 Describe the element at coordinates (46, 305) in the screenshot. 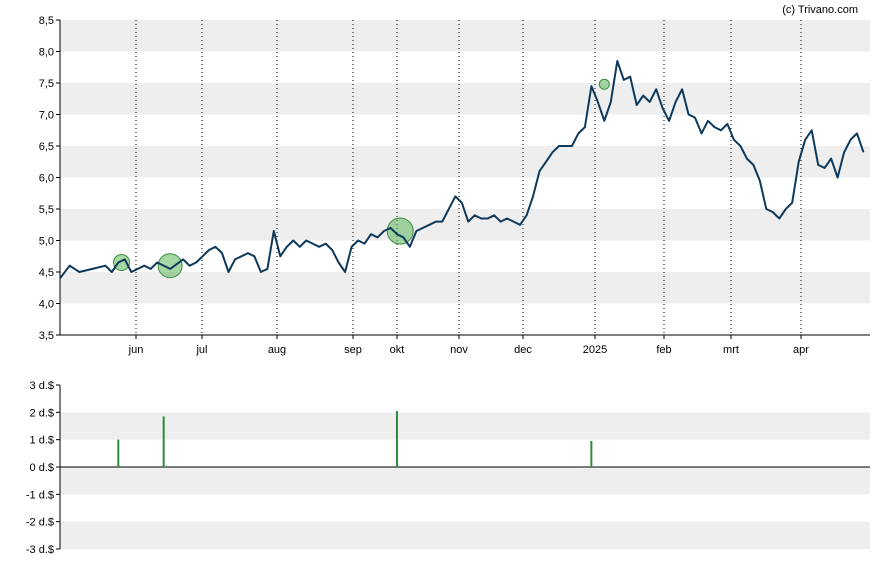

I see `y-tick-label: 4,0` at that location.